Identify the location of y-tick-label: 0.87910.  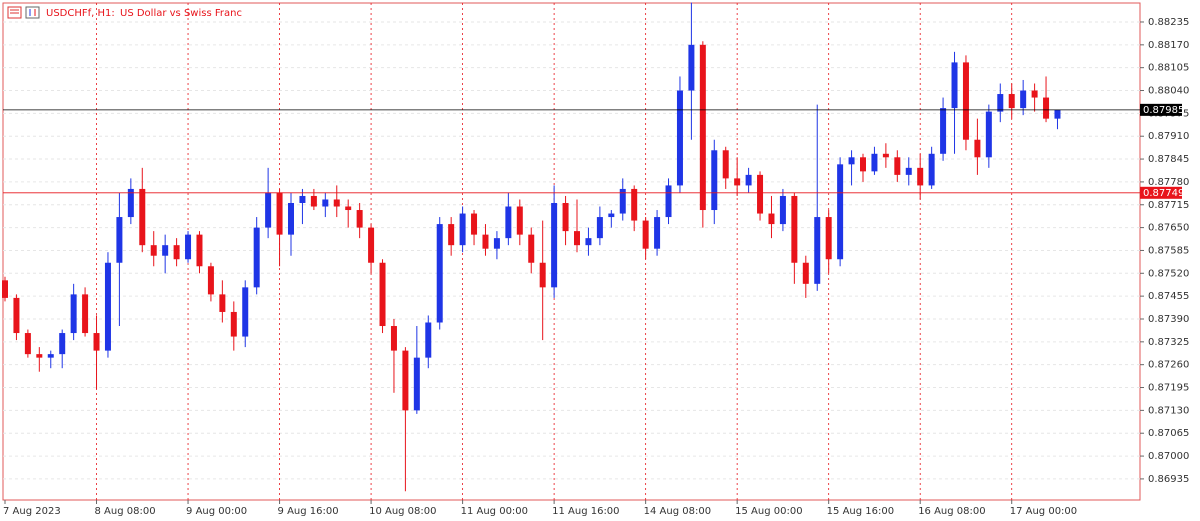
(1168, 136).